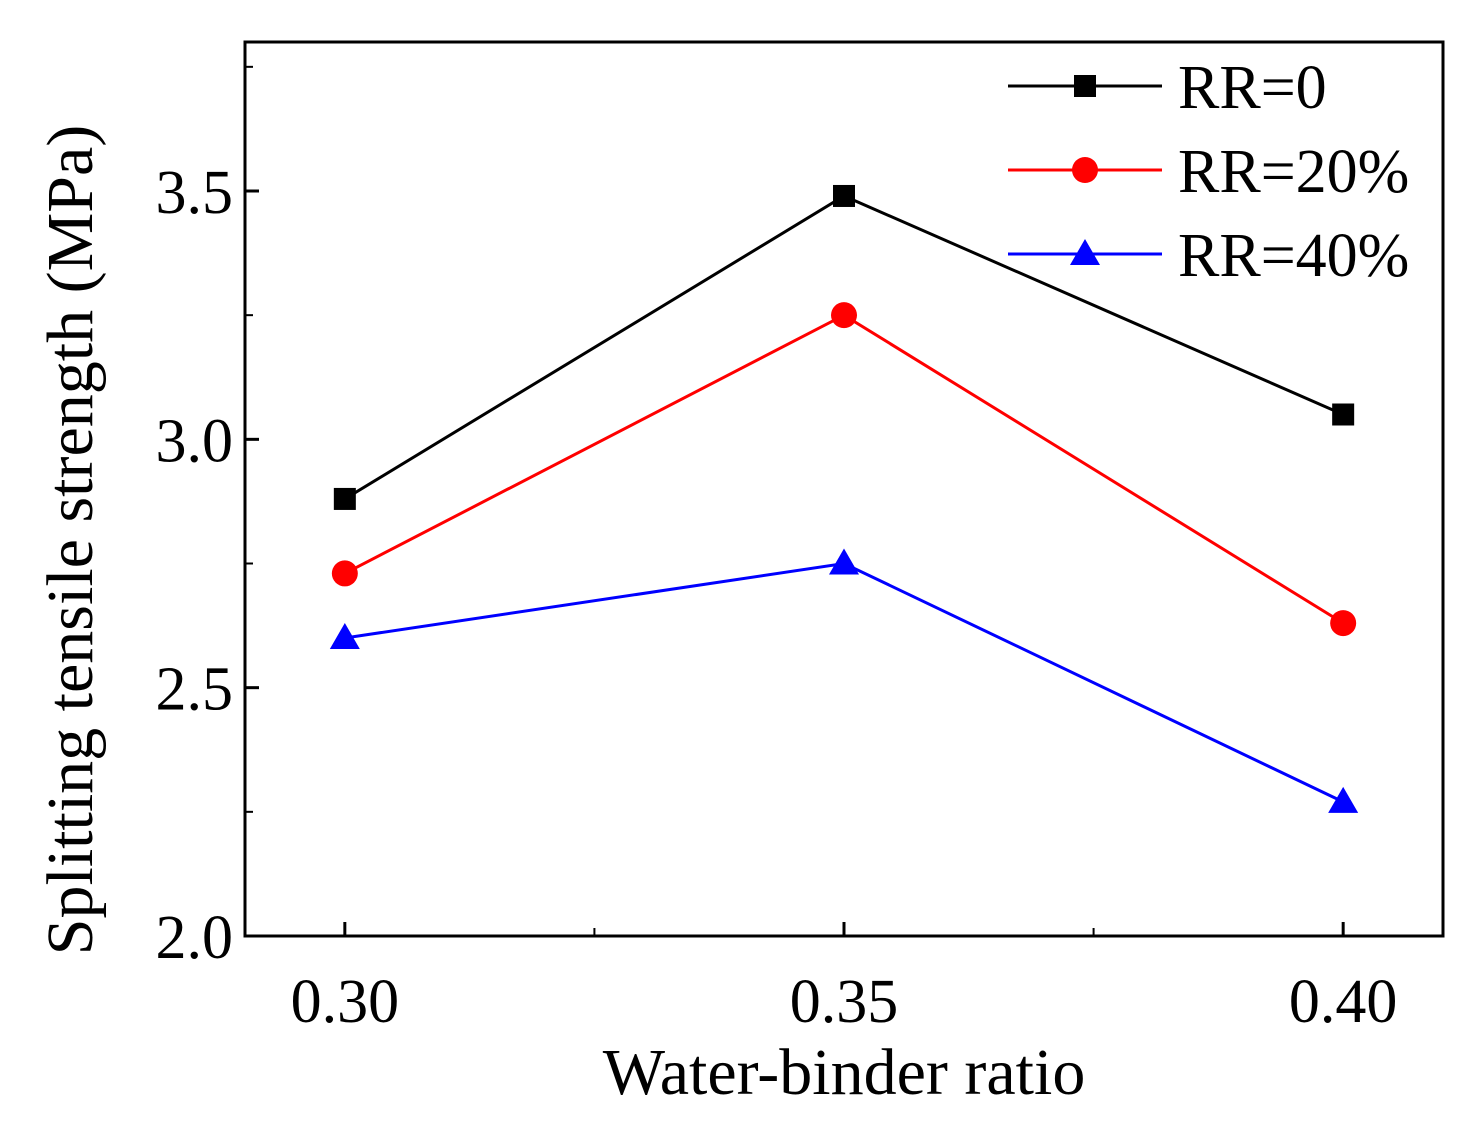 This screenshot has height=1136, width=1476. I want to click on legend-label: RR=0, so click(1252, 88).